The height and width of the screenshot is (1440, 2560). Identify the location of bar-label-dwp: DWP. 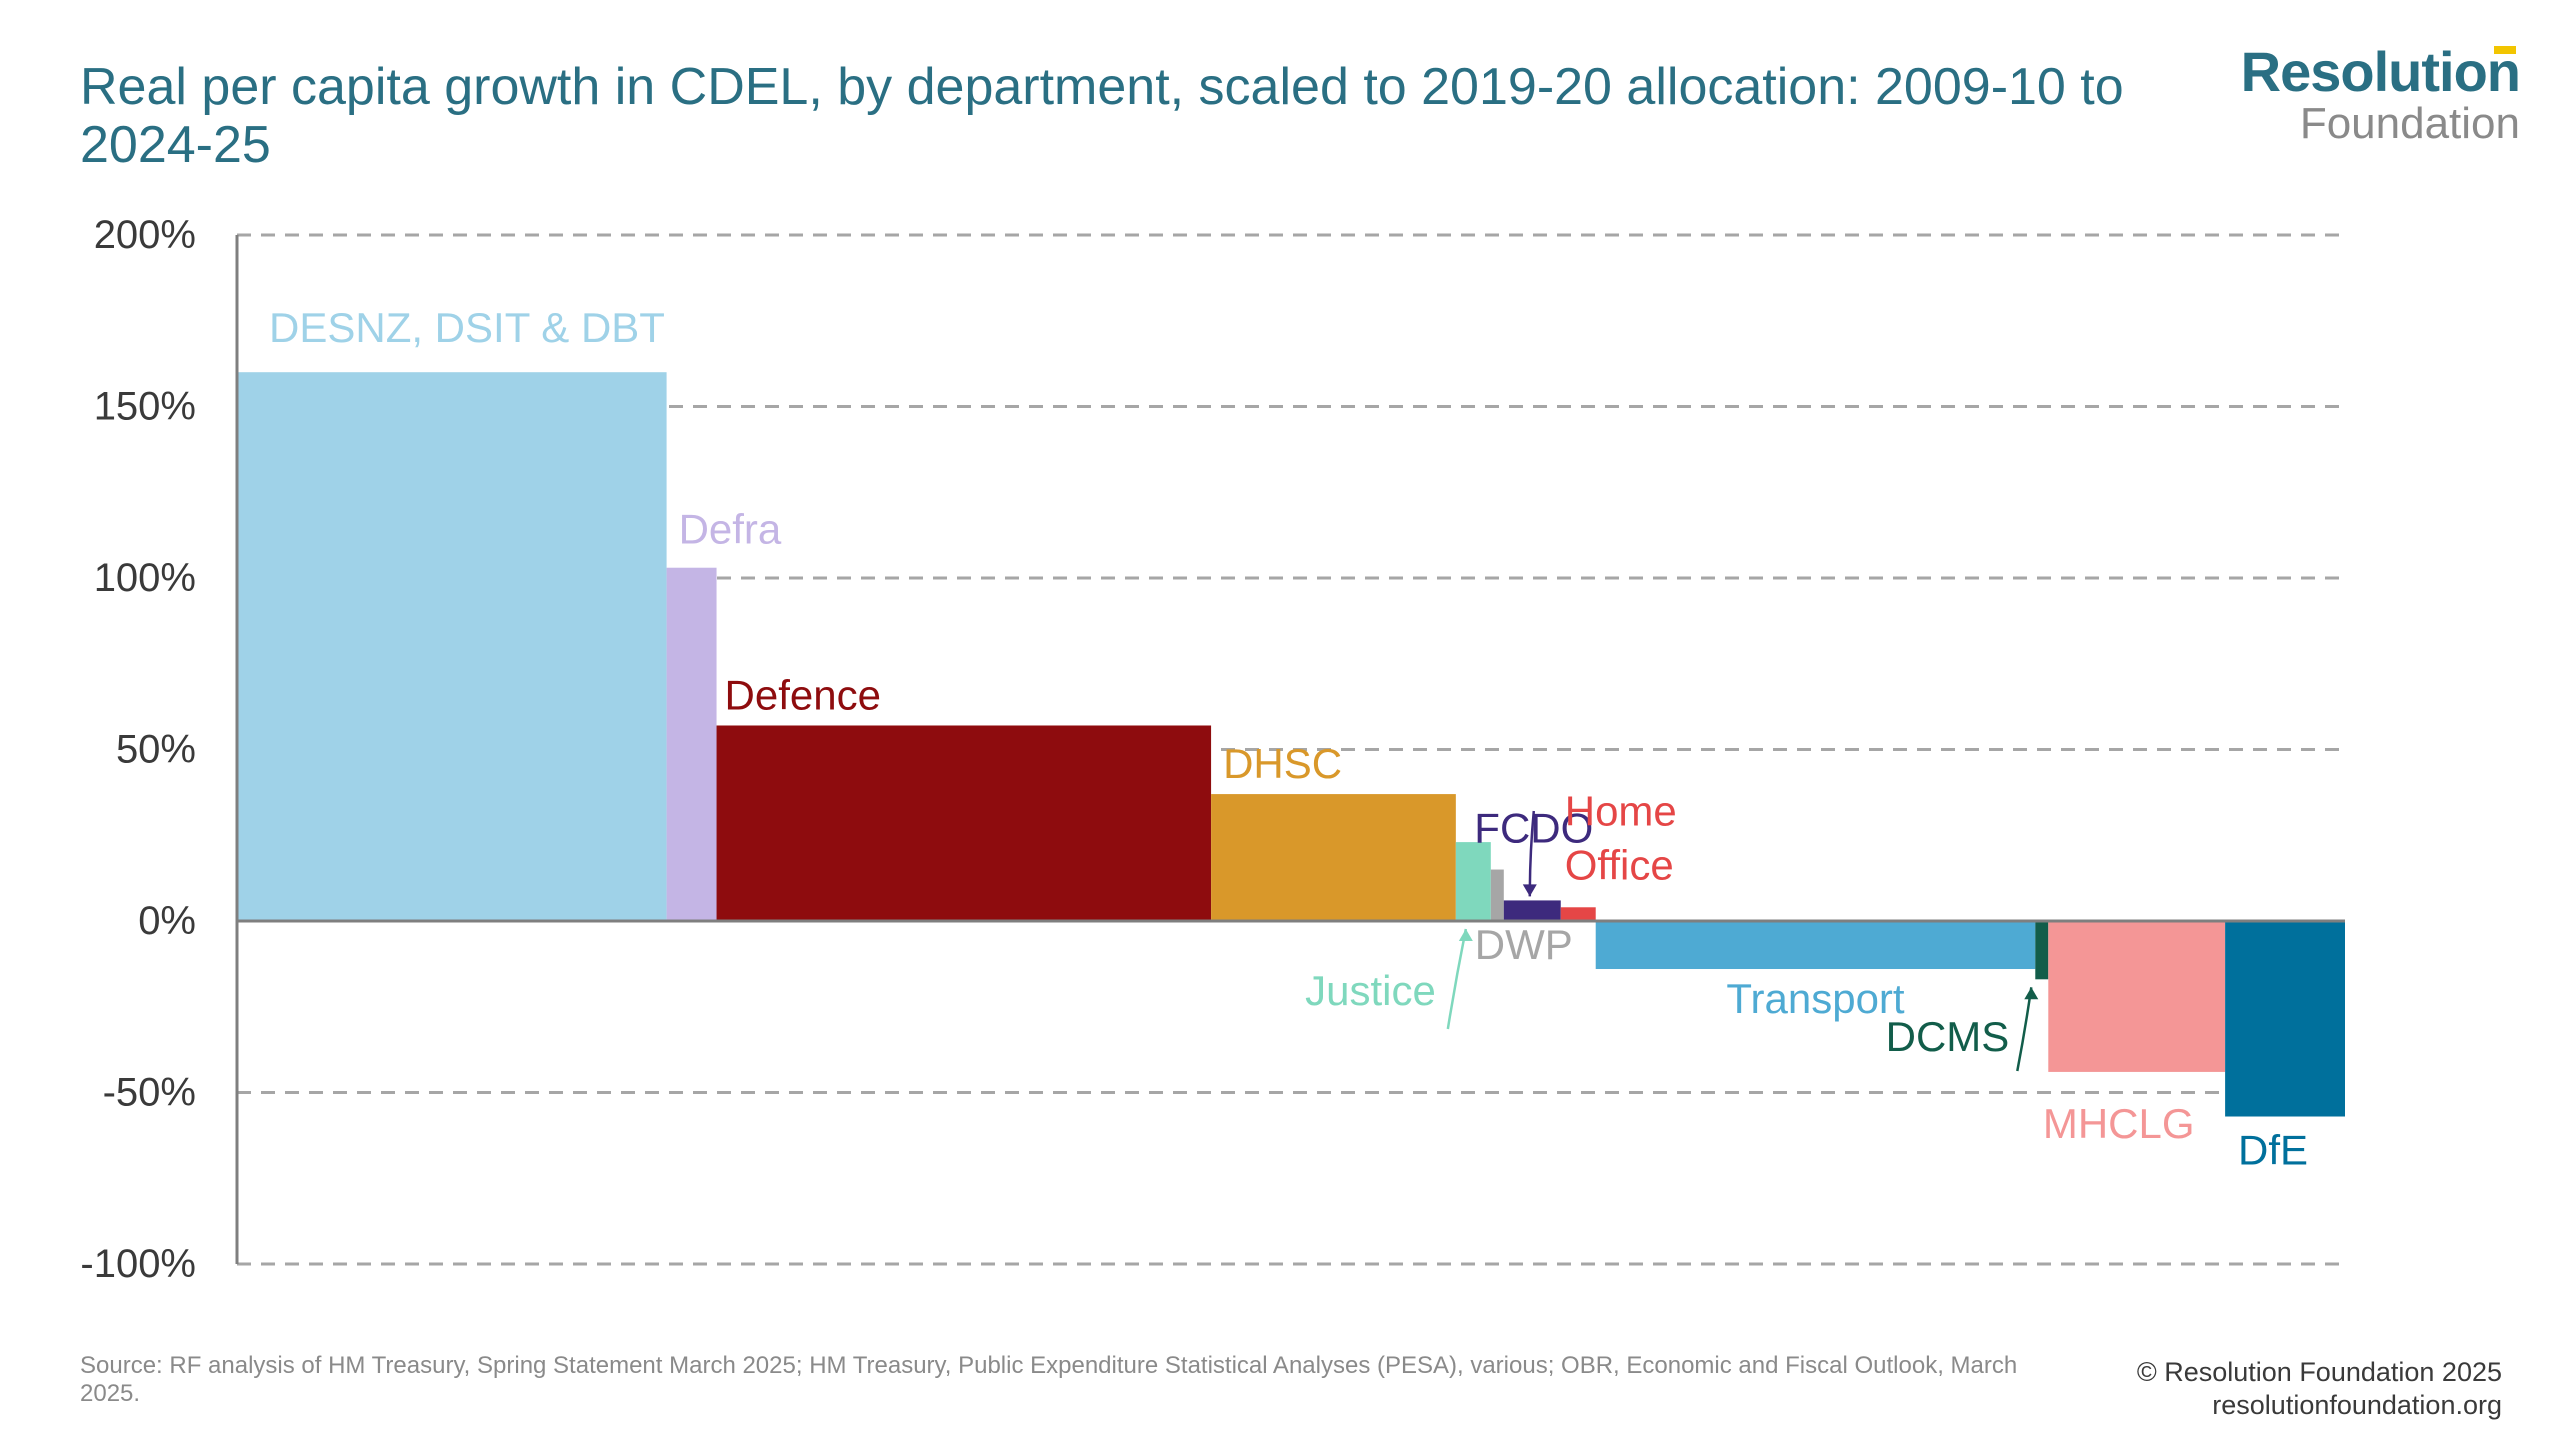
(1524, 944).